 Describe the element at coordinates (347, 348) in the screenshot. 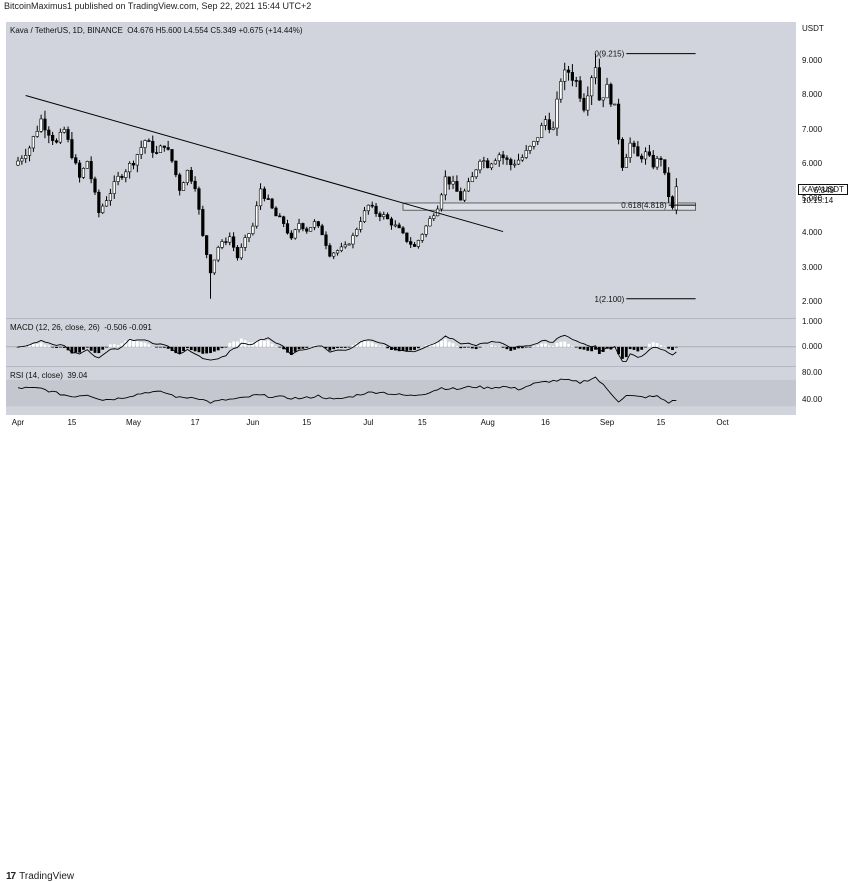

I see `macd-line` at that location.